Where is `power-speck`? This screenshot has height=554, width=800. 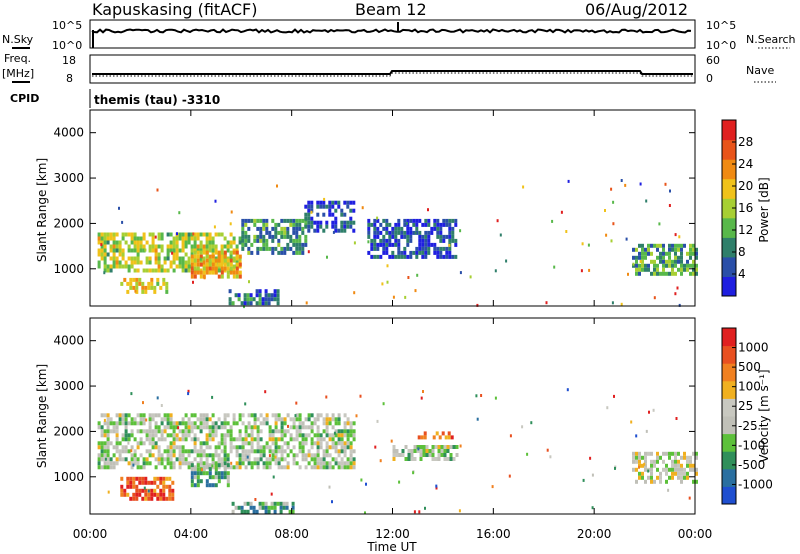
power-speck is located at coordinates (640, 261).